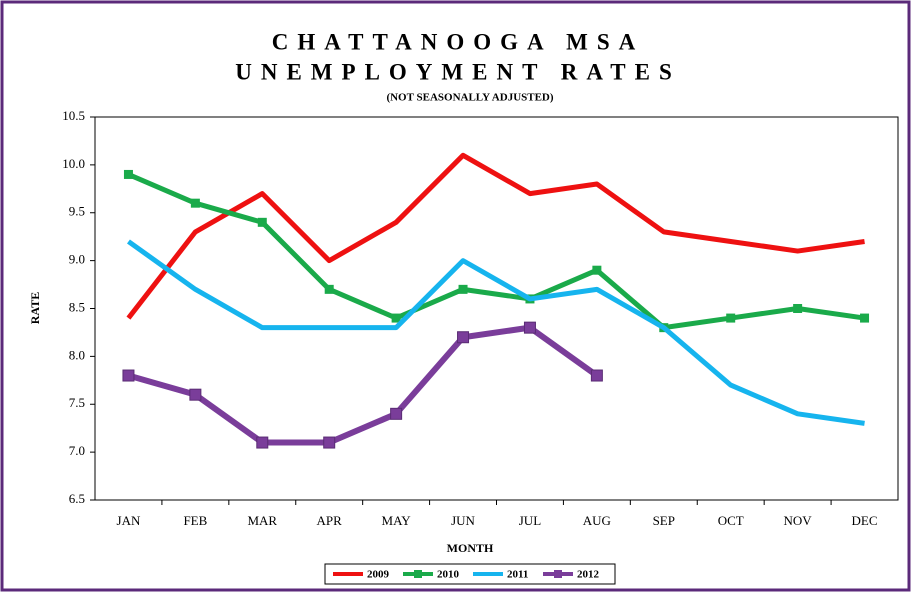  What do you see at coordinates (378, 575) in the screenshot?
I see `legend-label: 2009` at bounding box center [378, 575].